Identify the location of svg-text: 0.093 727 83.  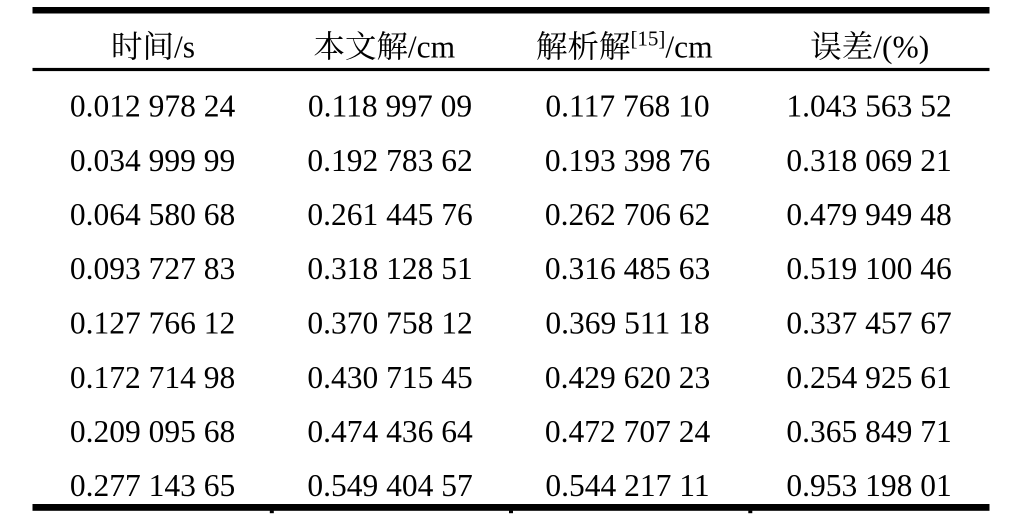
(152, 268).